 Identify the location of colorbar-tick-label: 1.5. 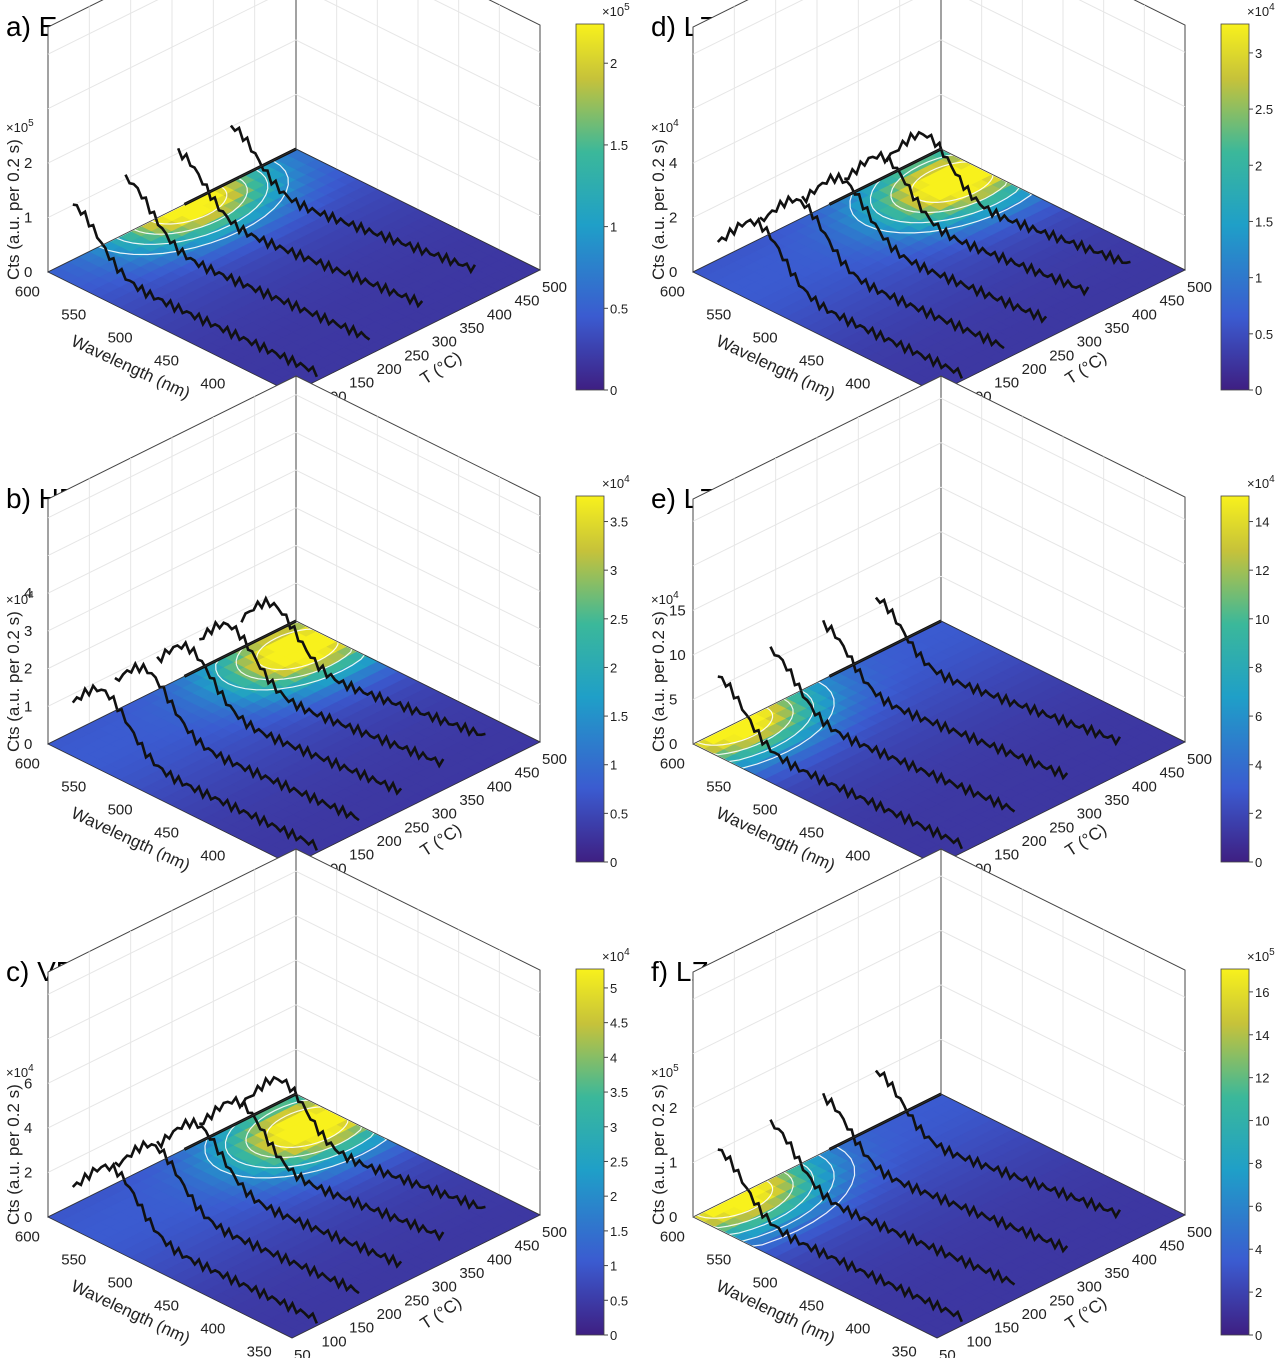
(619, 1231).